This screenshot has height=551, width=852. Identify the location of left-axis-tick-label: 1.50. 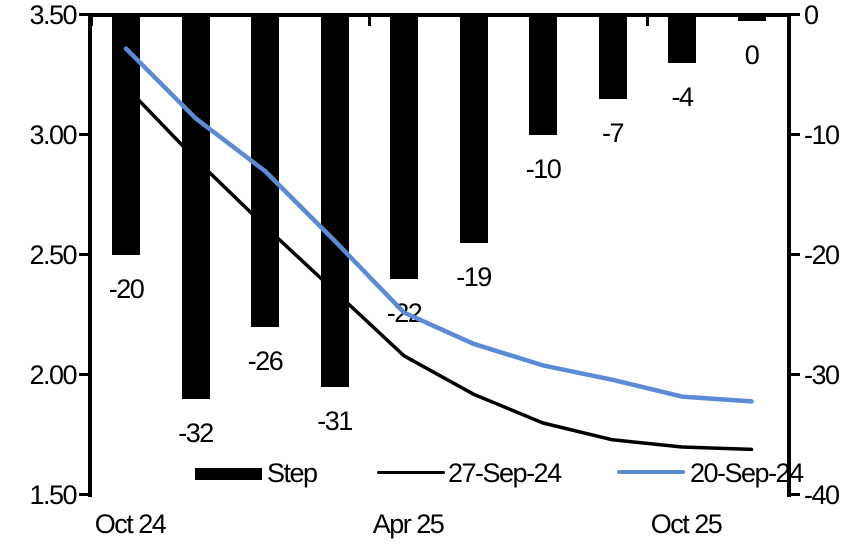
(53, 495).